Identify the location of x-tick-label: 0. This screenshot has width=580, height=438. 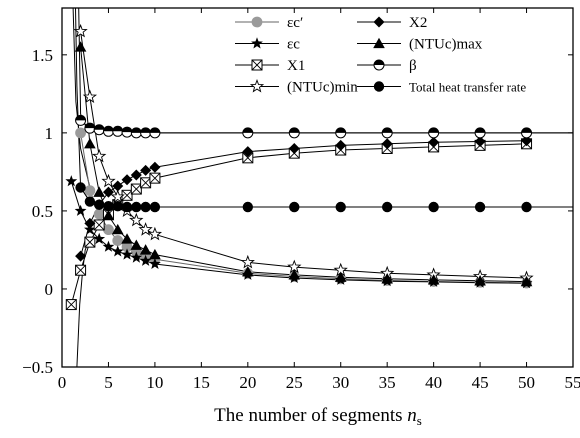
(62, 382).